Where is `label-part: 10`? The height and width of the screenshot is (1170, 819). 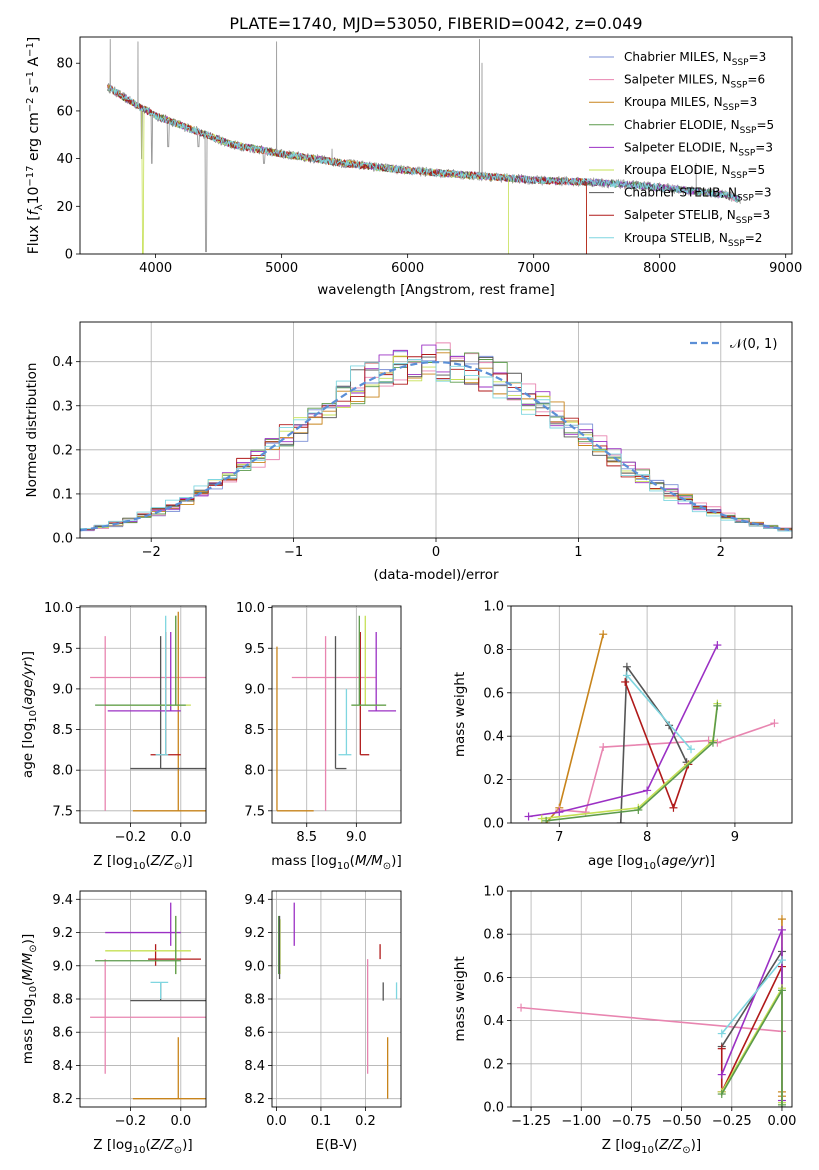 label-part: 10 is located at coordinates (34, 196).